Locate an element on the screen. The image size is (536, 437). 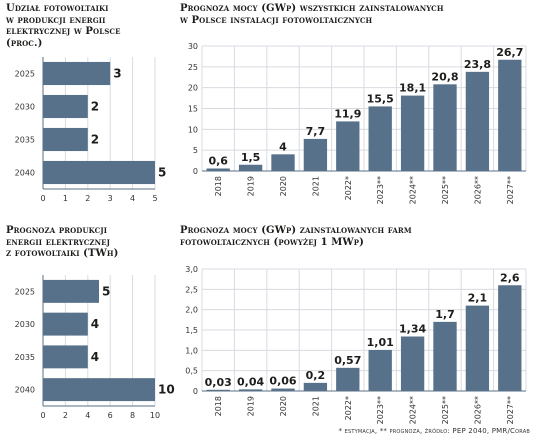
farms-y-tick-label: 2,5 is located at coordinates (191, 289).